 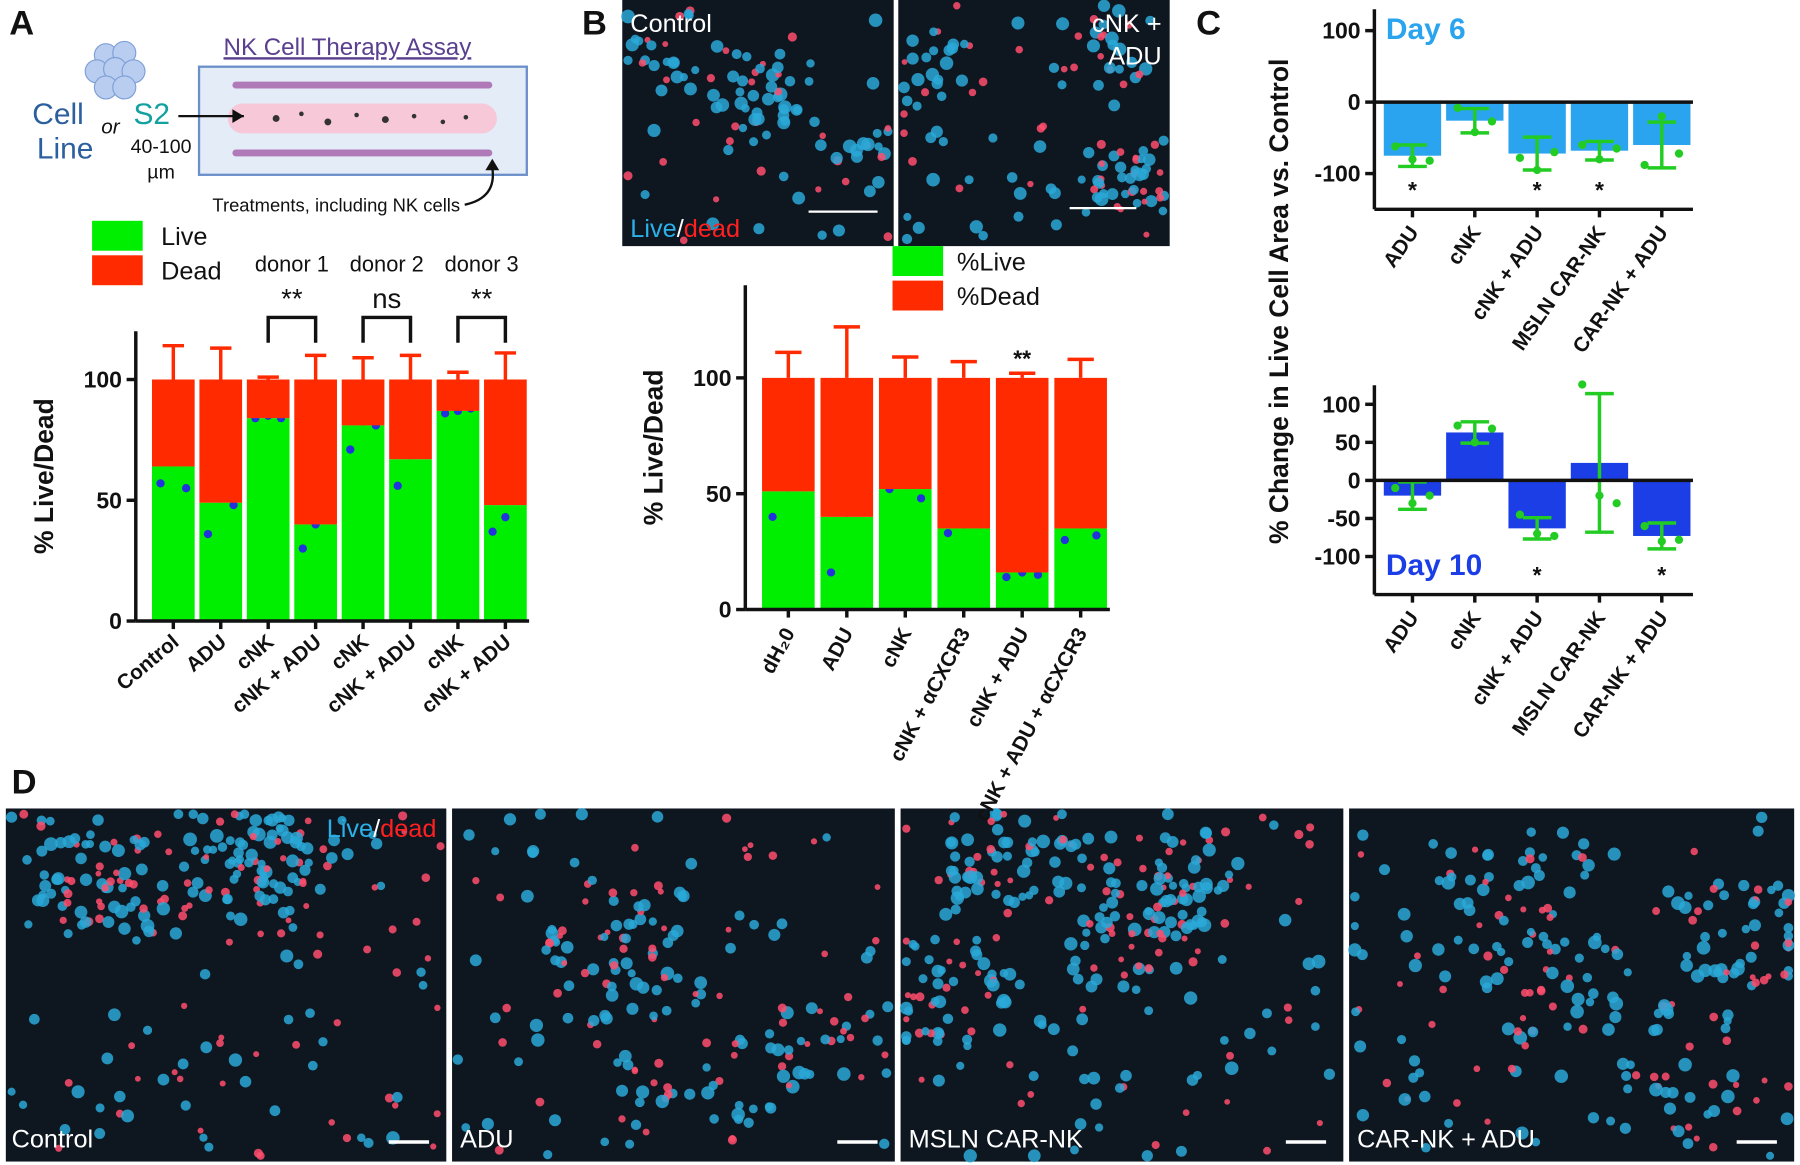 I want to click on legend-label: %Live, so click(x=991, y=262).